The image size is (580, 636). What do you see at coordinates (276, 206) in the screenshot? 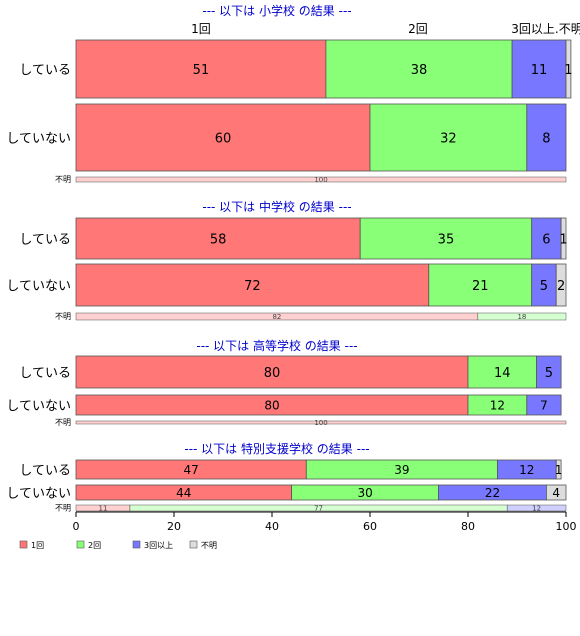
I see `group-title: --- 以下は 中学校 の結果 ---` at bounding box center [276, 206].